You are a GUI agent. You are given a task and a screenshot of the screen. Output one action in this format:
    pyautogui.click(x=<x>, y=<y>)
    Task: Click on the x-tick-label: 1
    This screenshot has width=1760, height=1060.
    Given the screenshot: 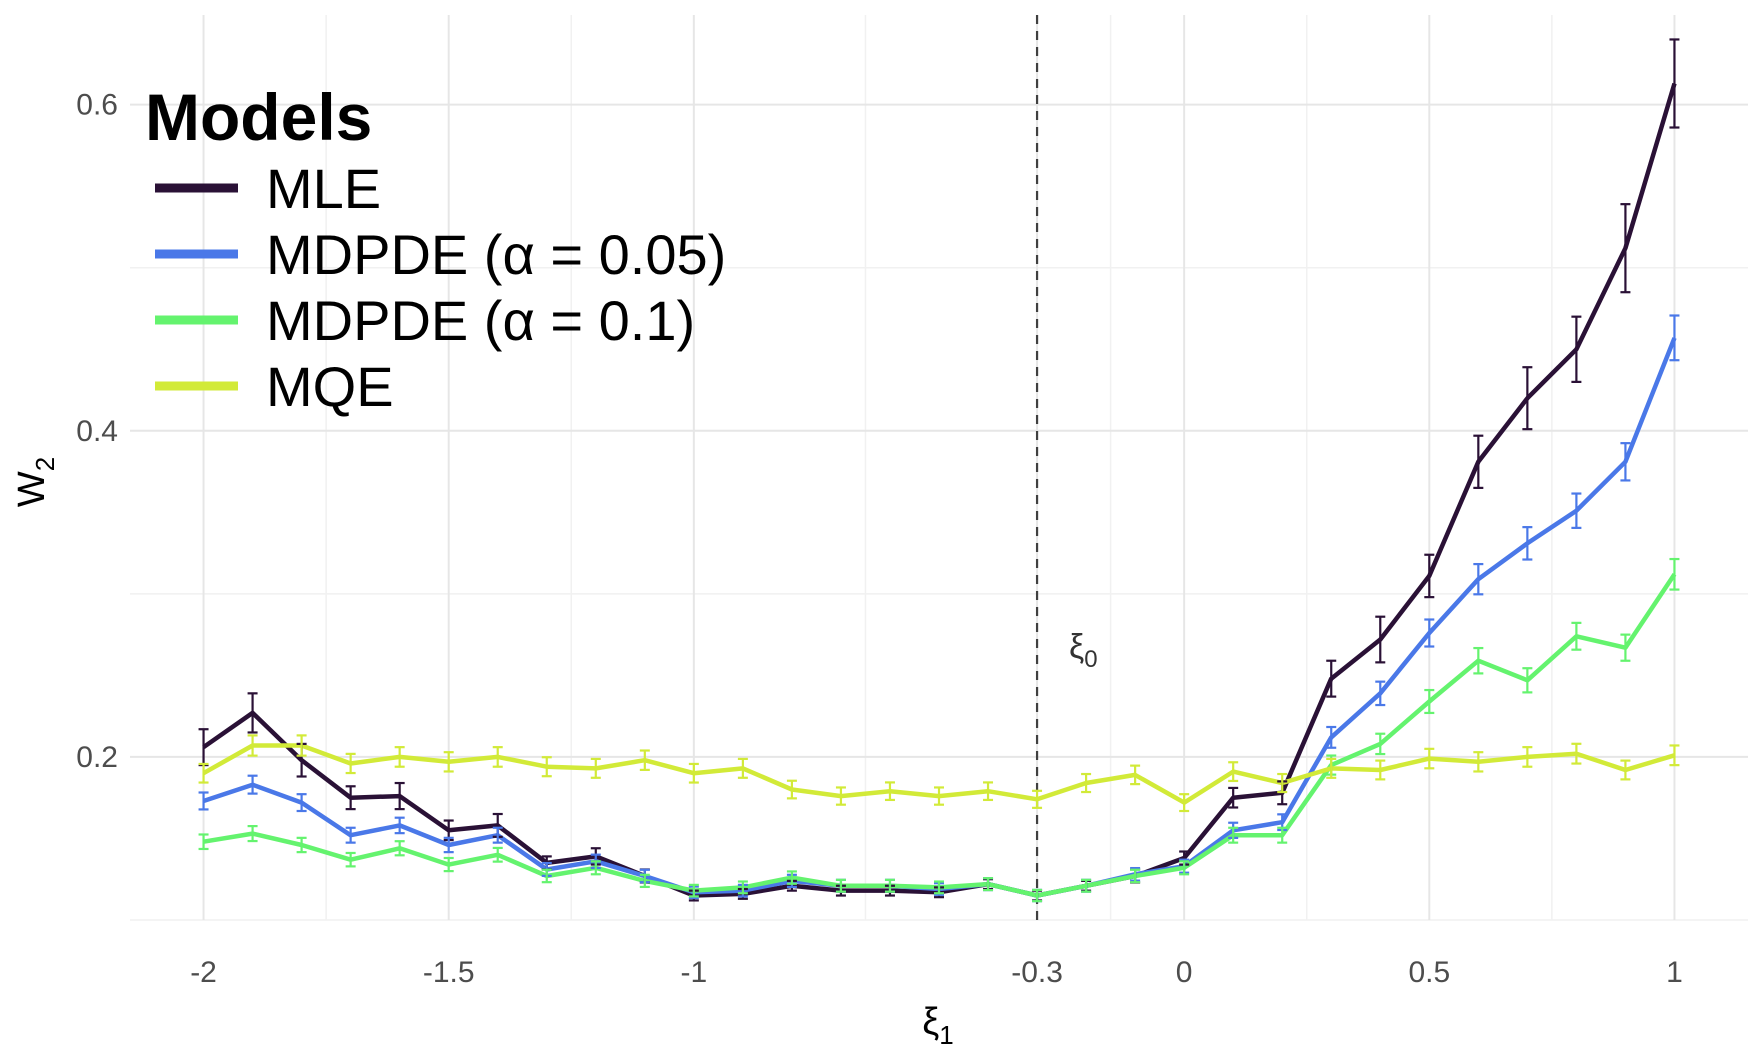 What is the action you would take?
    pyautogui.click(x=1674, y=972)
    